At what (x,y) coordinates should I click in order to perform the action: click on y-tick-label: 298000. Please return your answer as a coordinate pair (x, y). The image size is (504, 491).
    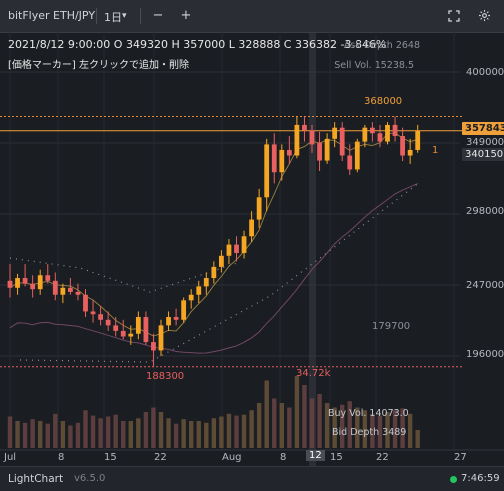
    Looking at the image, I should click on (485, 211).